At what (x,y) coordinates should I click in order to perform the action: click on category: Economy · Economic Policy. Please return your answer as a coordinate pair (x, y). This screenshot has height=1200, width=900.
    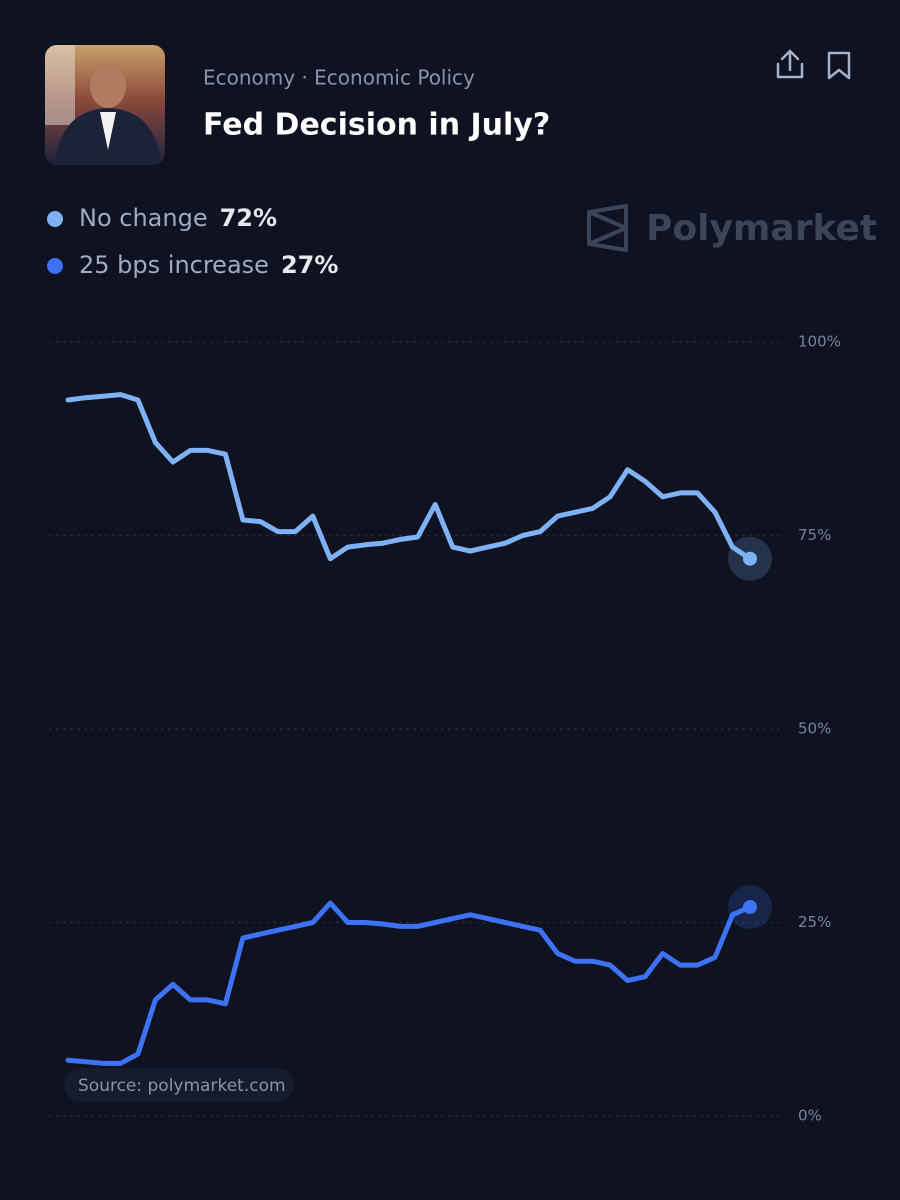
    Looking at the image, I should click on (339, 78).